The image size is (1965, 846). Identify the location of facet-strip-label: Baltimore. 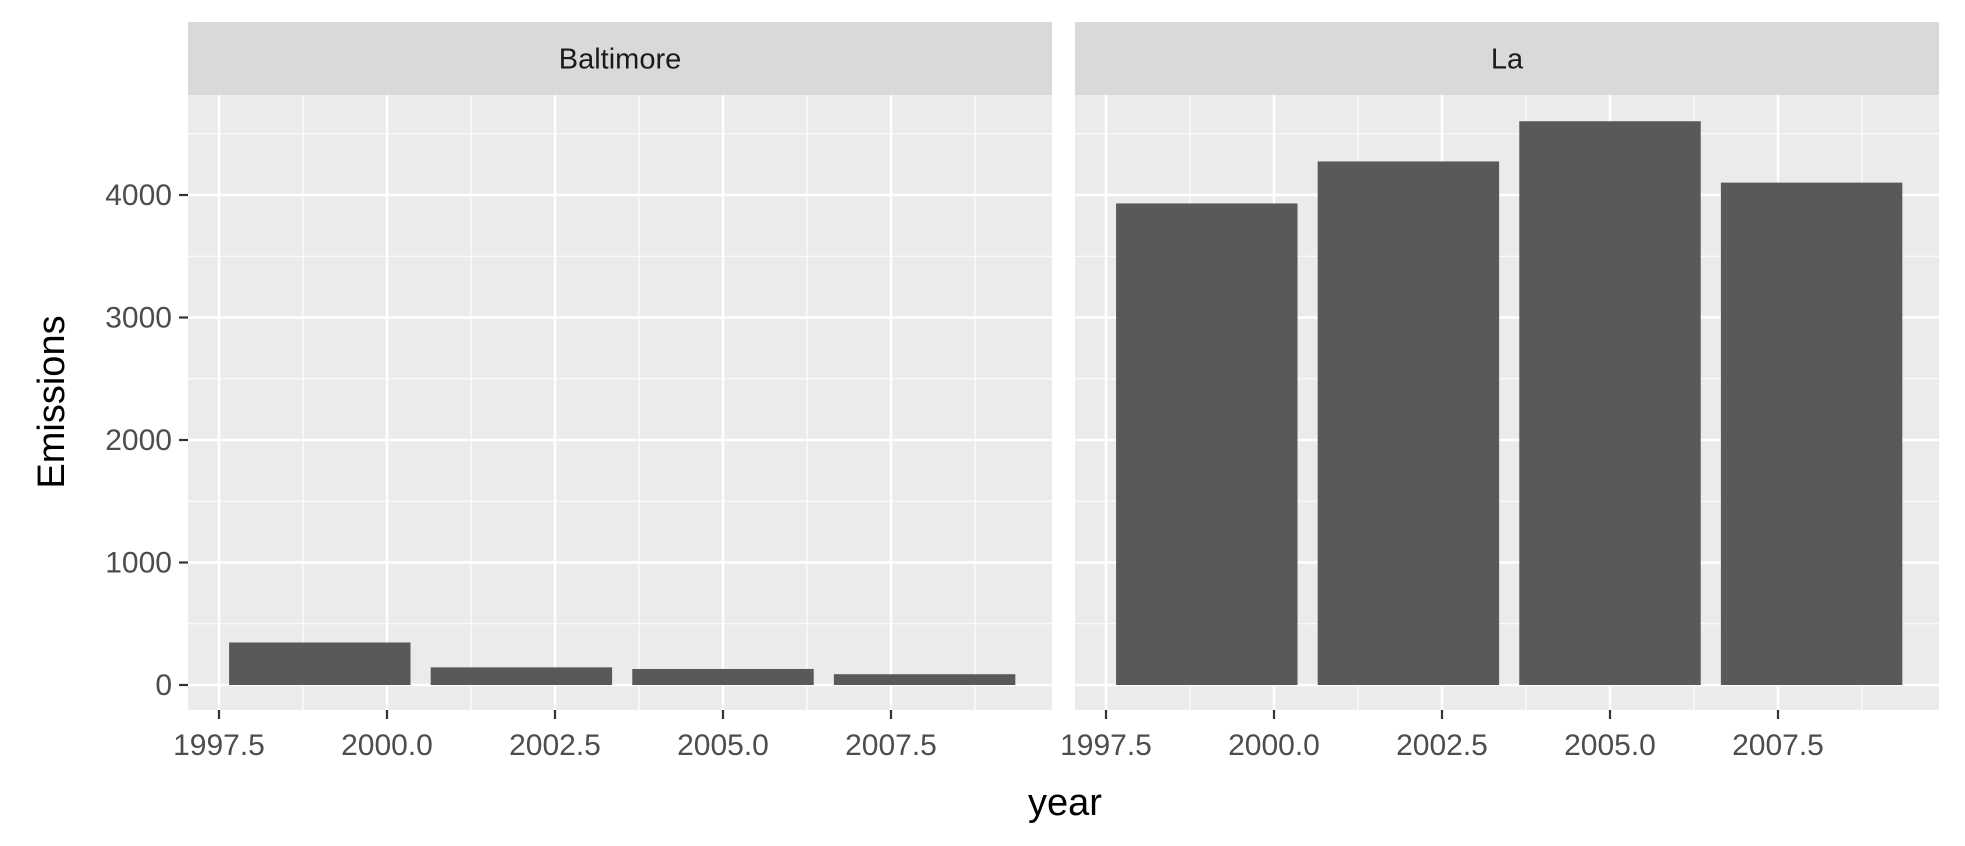
(620, 60).